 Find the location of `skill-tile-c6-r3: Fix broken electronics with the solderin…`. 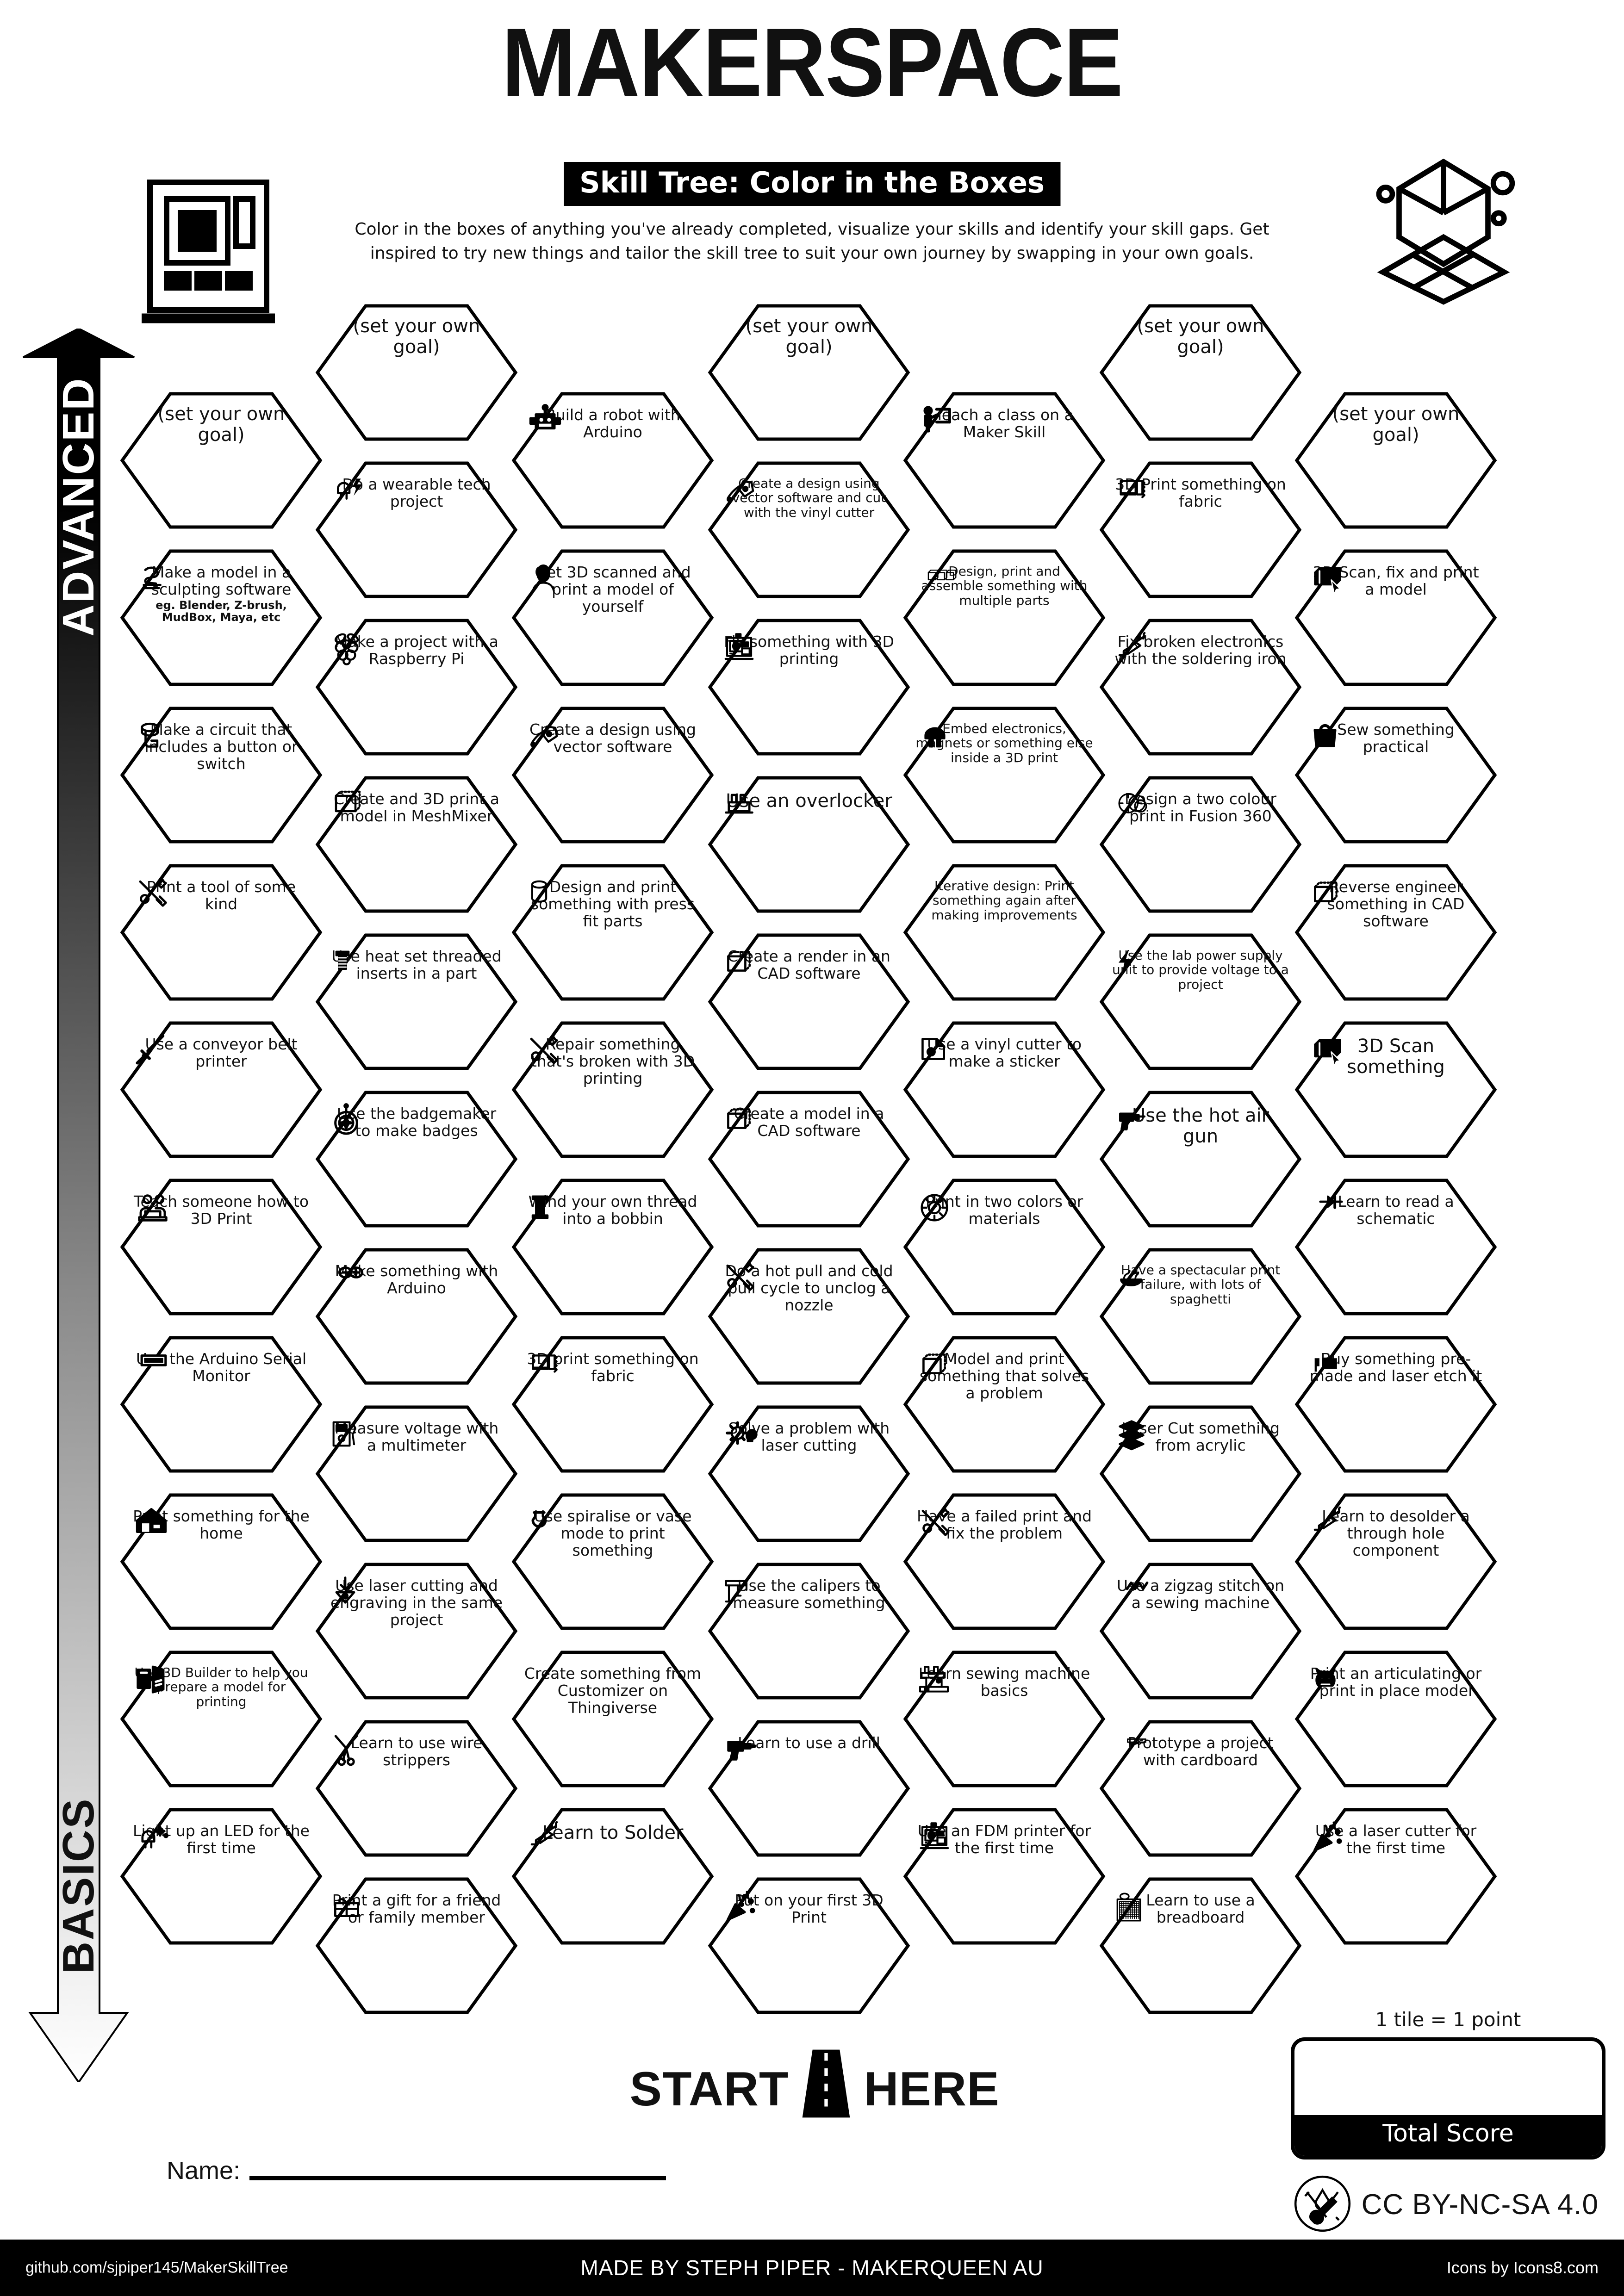

skill-tile-c6-r3: Fix broken electronics with the solderin… is located at coordinates (1200, 688).